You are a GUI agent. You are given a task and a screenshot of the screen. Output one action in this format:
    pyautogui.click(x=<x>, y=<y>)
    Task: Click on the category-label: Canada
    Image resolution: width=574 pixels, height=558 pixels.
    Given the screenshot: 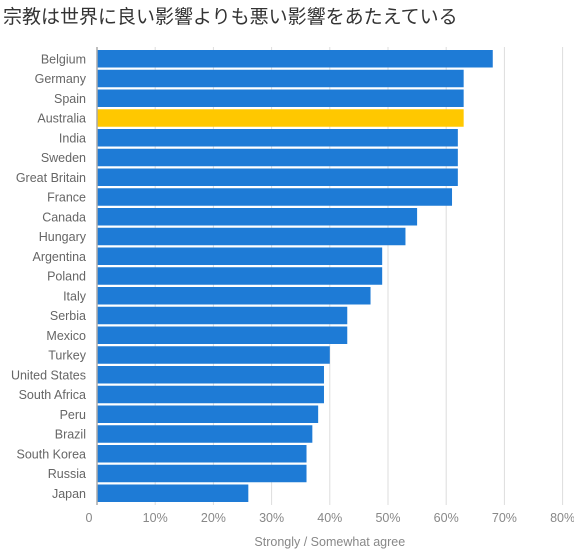 What is the action you would take?
    pyautogui.click(x=64, y=217)
    